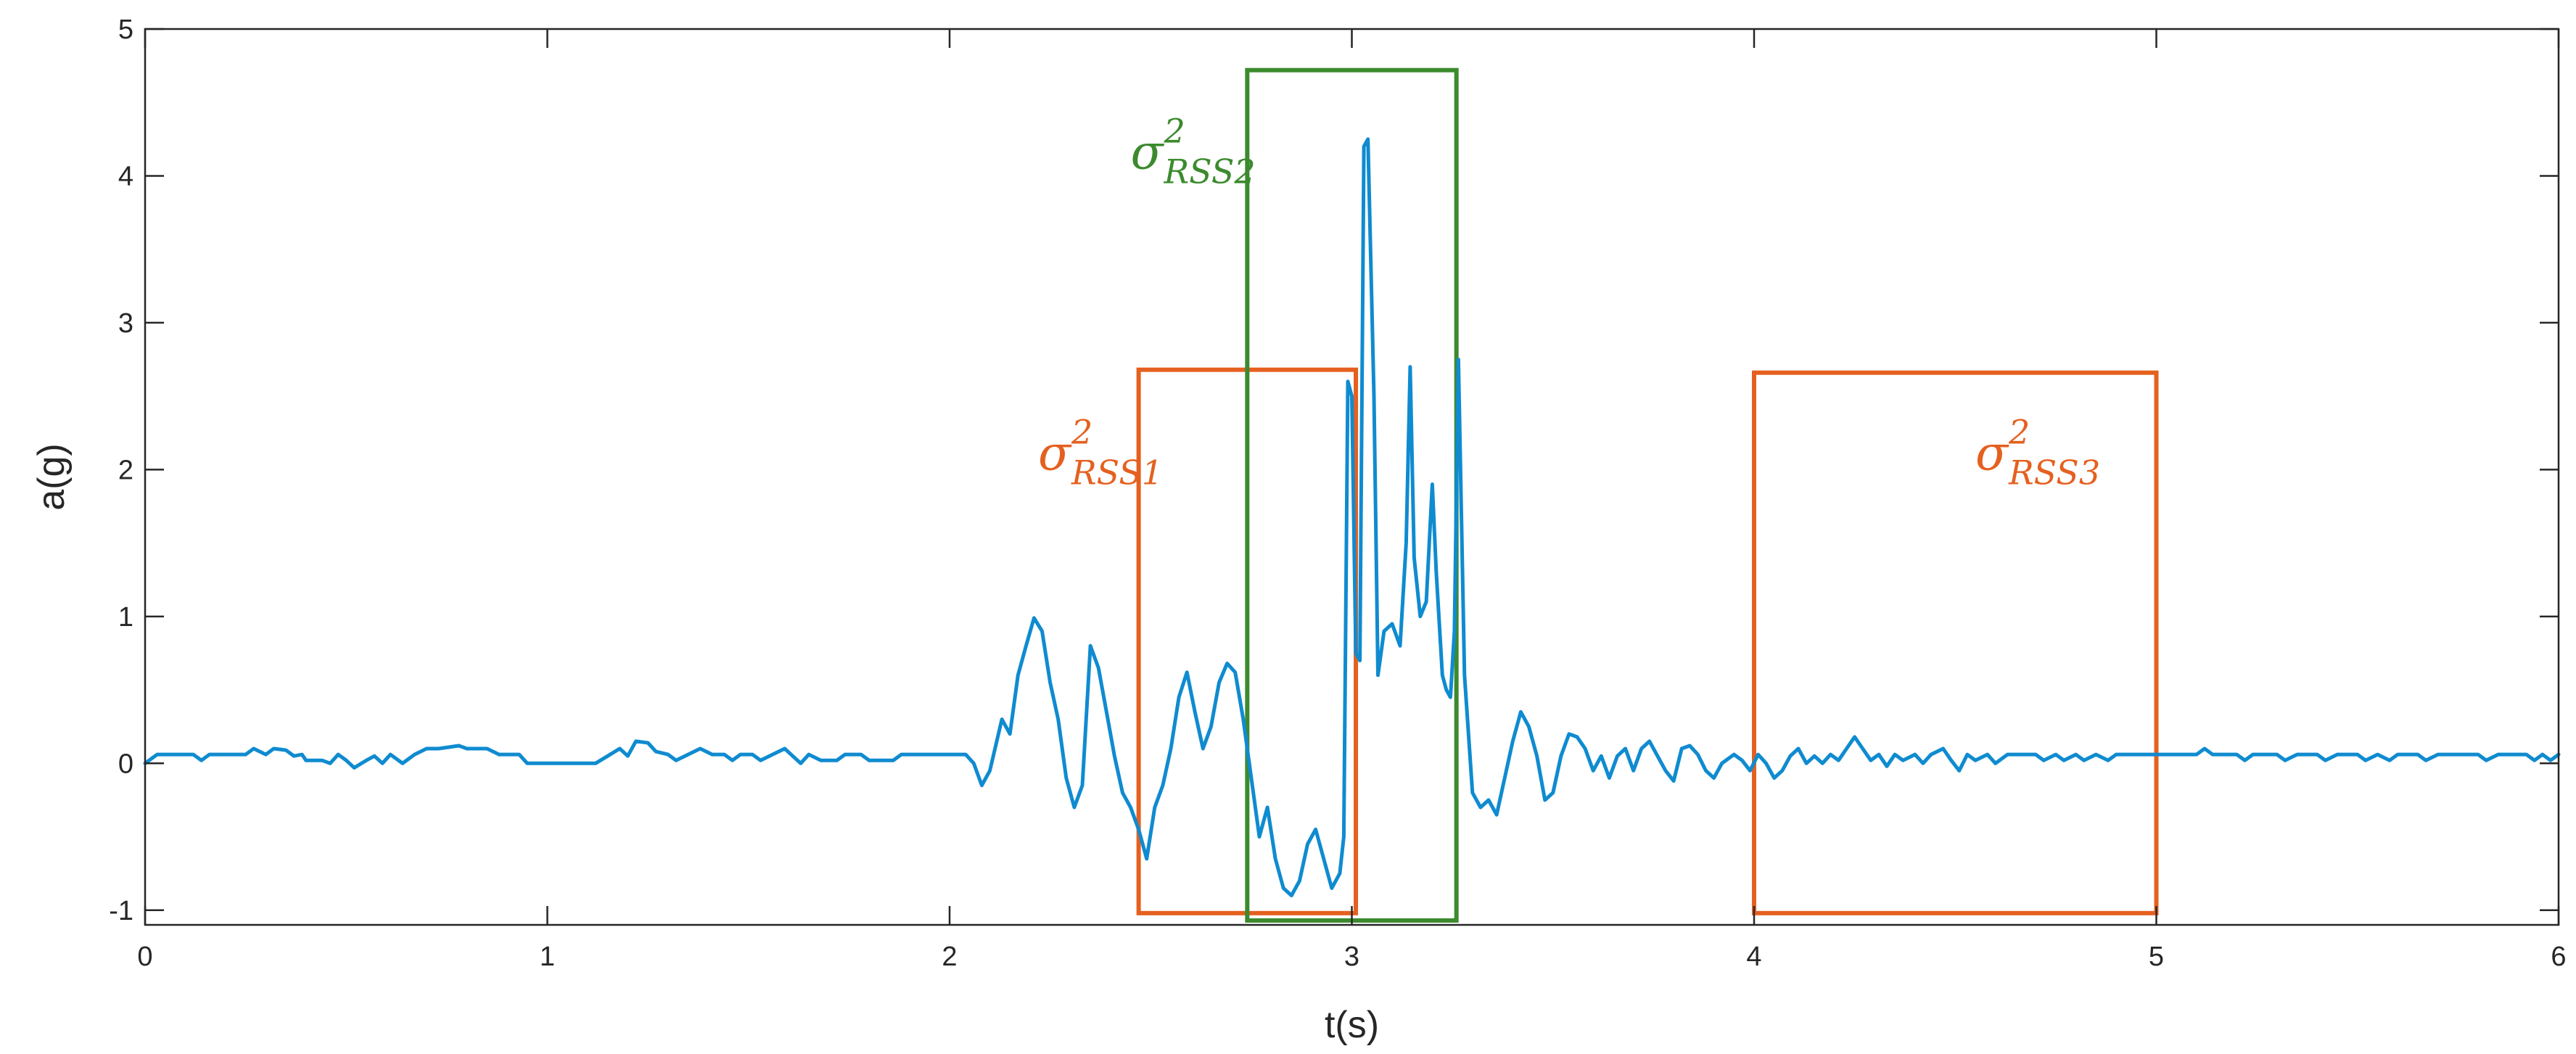 This screenshot has height=1054, width=2576. I want to click on x-tick-label-6: 6, so click(2558, 957).